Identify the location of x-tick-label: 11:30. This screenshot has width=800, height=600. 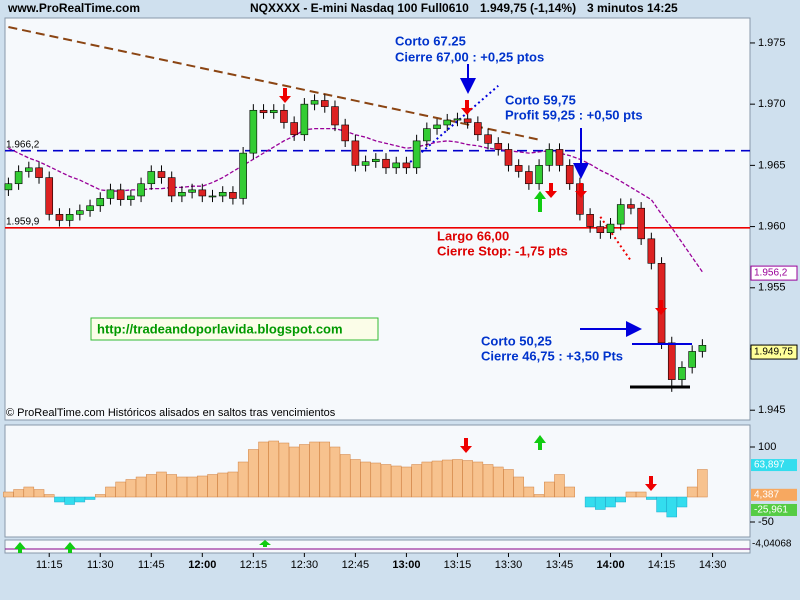
(100, 565).